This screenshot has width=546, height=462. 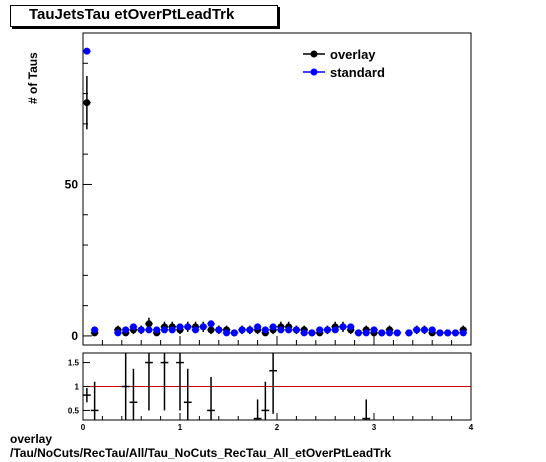 I want to click on y-tick-label: 50, so click(x=72, y=184).